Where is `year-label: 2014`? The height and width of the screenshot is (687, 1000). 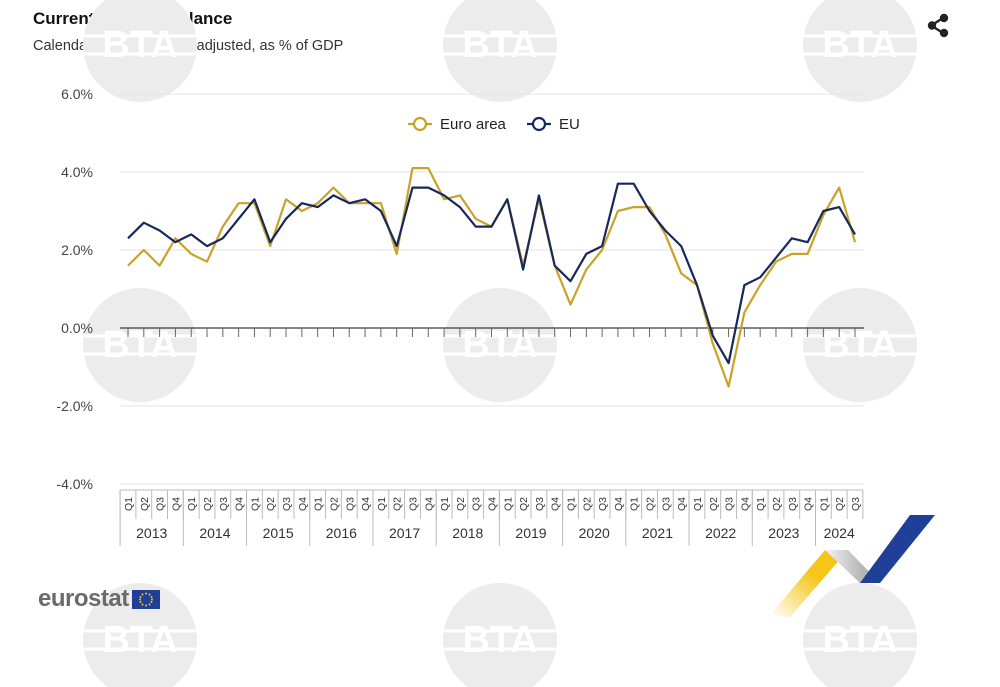
year-label: 2014 is located at coordinates (214, 533).